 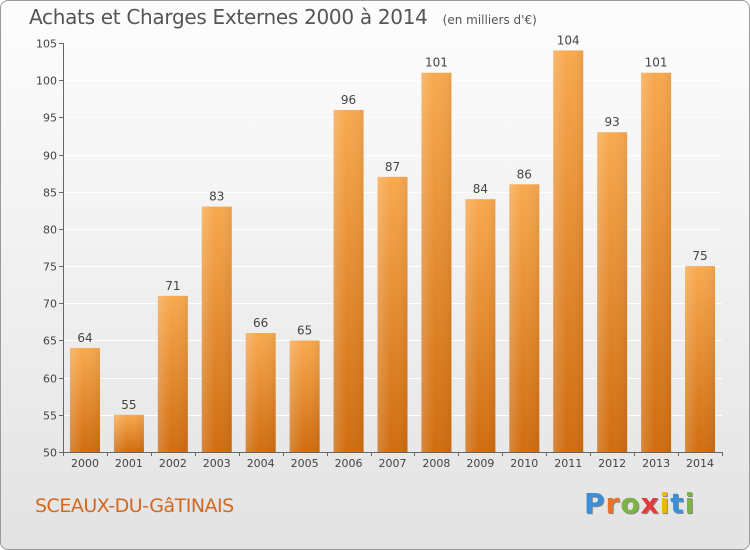 I want to click on data-label-2004: 66, so click(x=260, y=323).